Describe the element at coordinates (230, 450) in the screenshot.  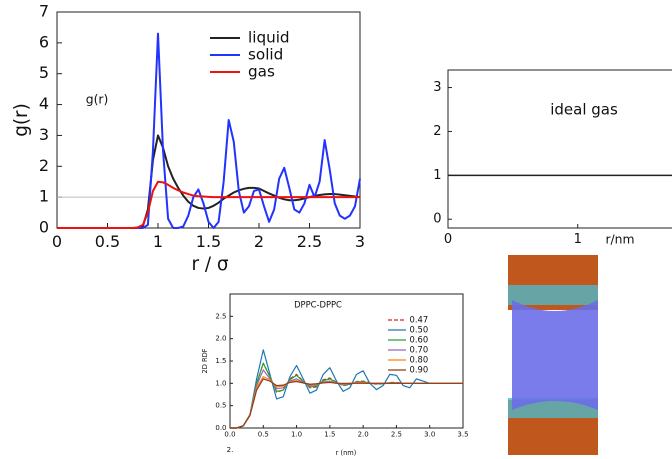
I see `annotation: 2.` at that location.